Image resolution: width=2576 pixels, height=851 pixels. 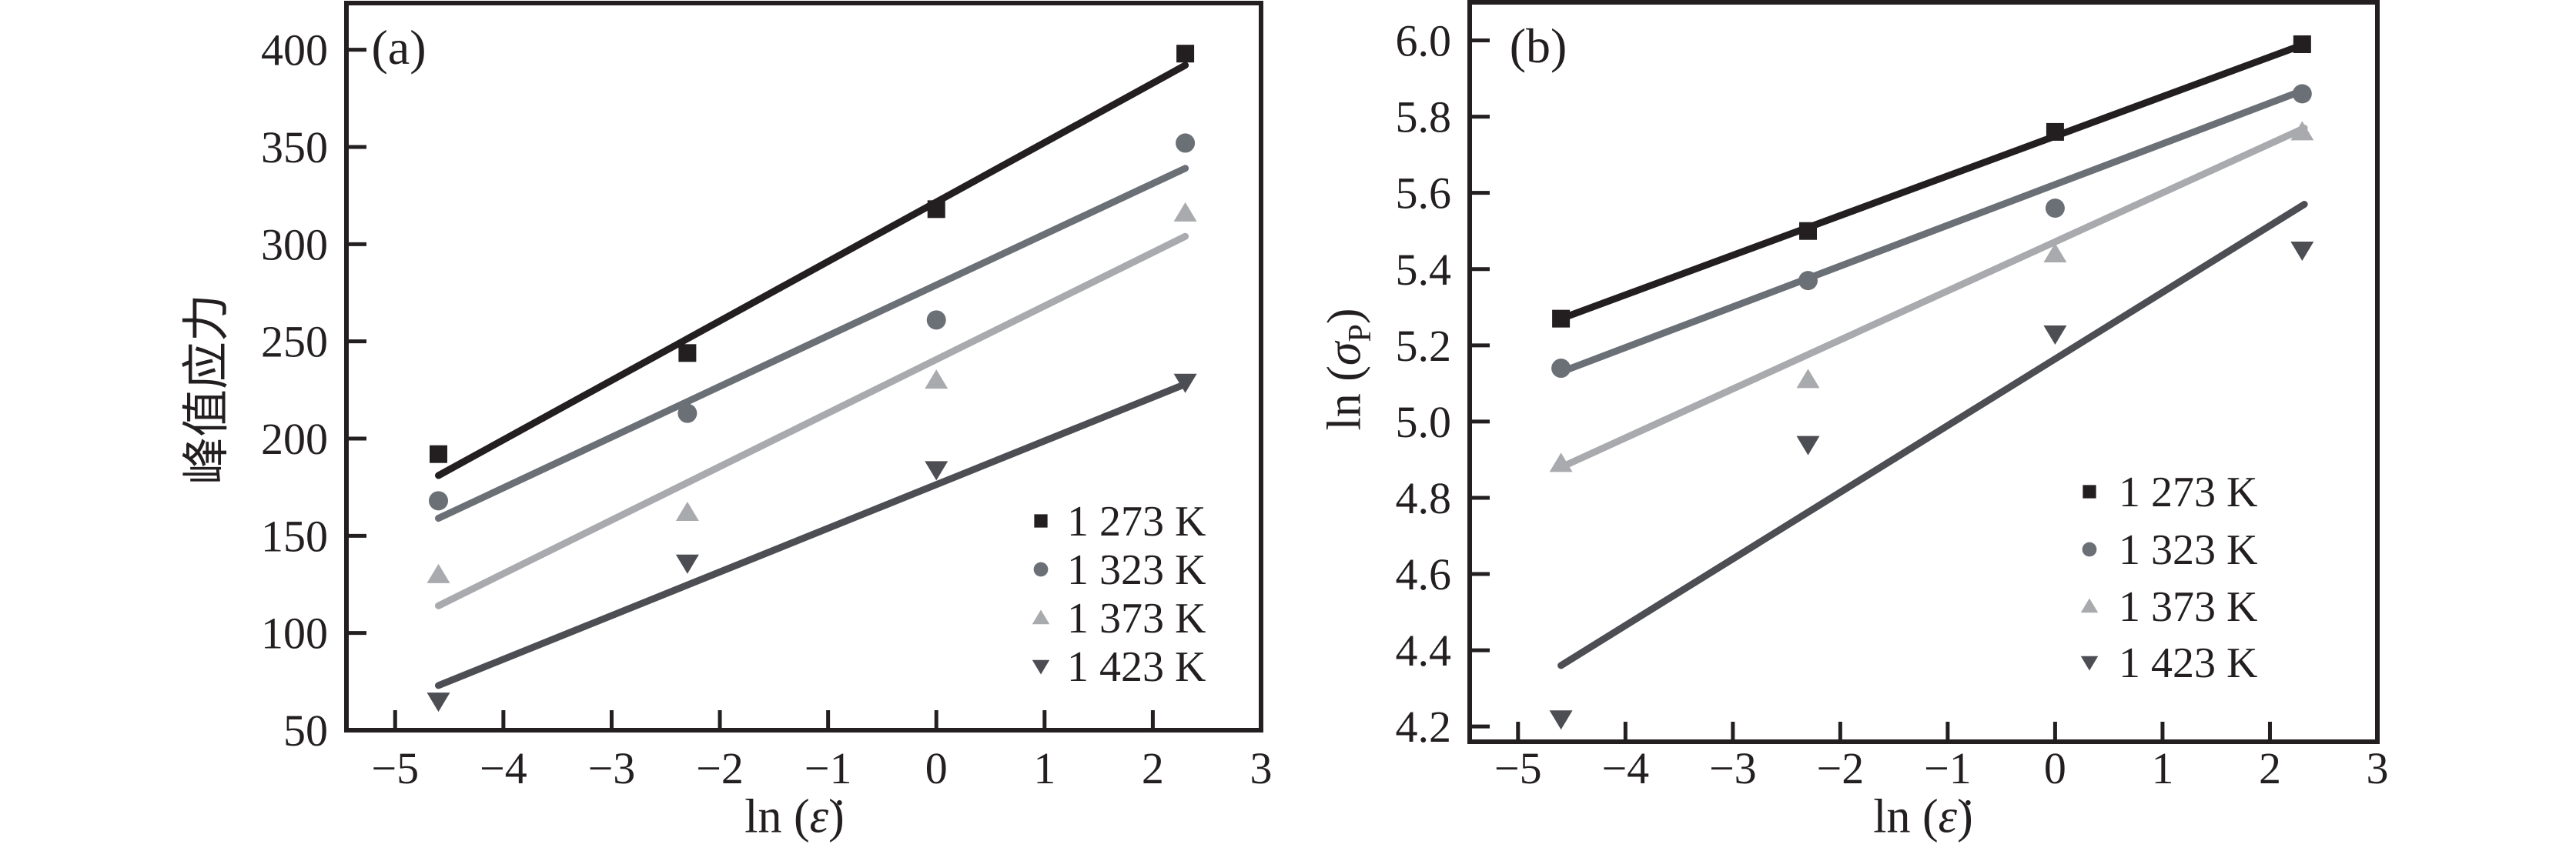 I want to click on y-tick-label-b: 4.2, so click(x=1424, y=727).